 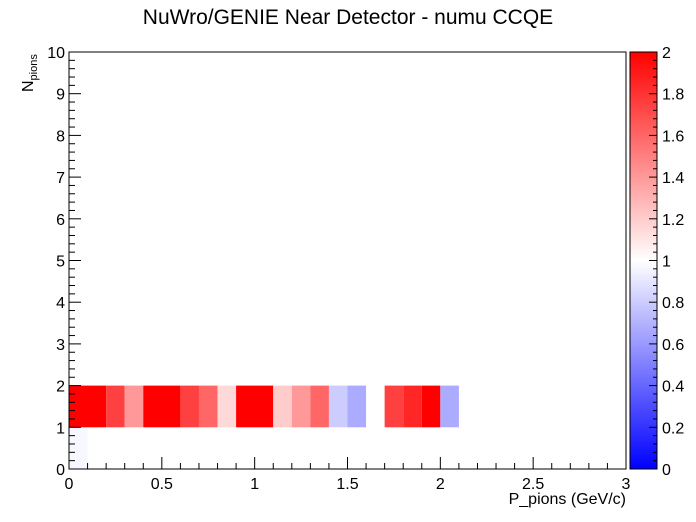 I want to click on z-tick-label: 0.6, so click(x=673, y=345).